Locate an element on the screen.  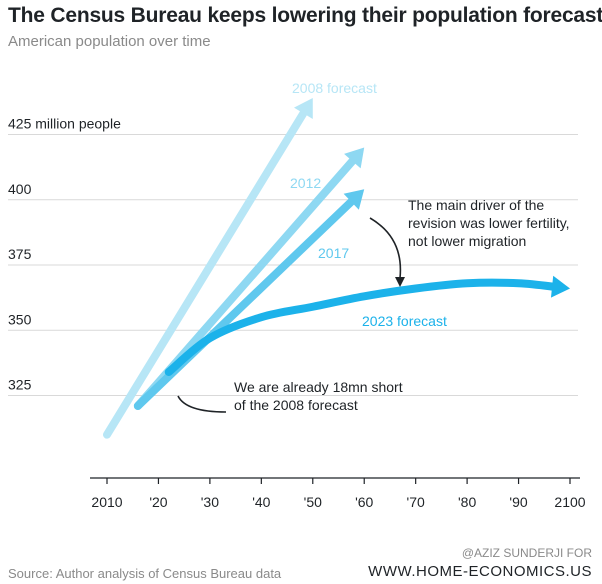
series-label-2017: 2017 is located at coordinates (333, 253).